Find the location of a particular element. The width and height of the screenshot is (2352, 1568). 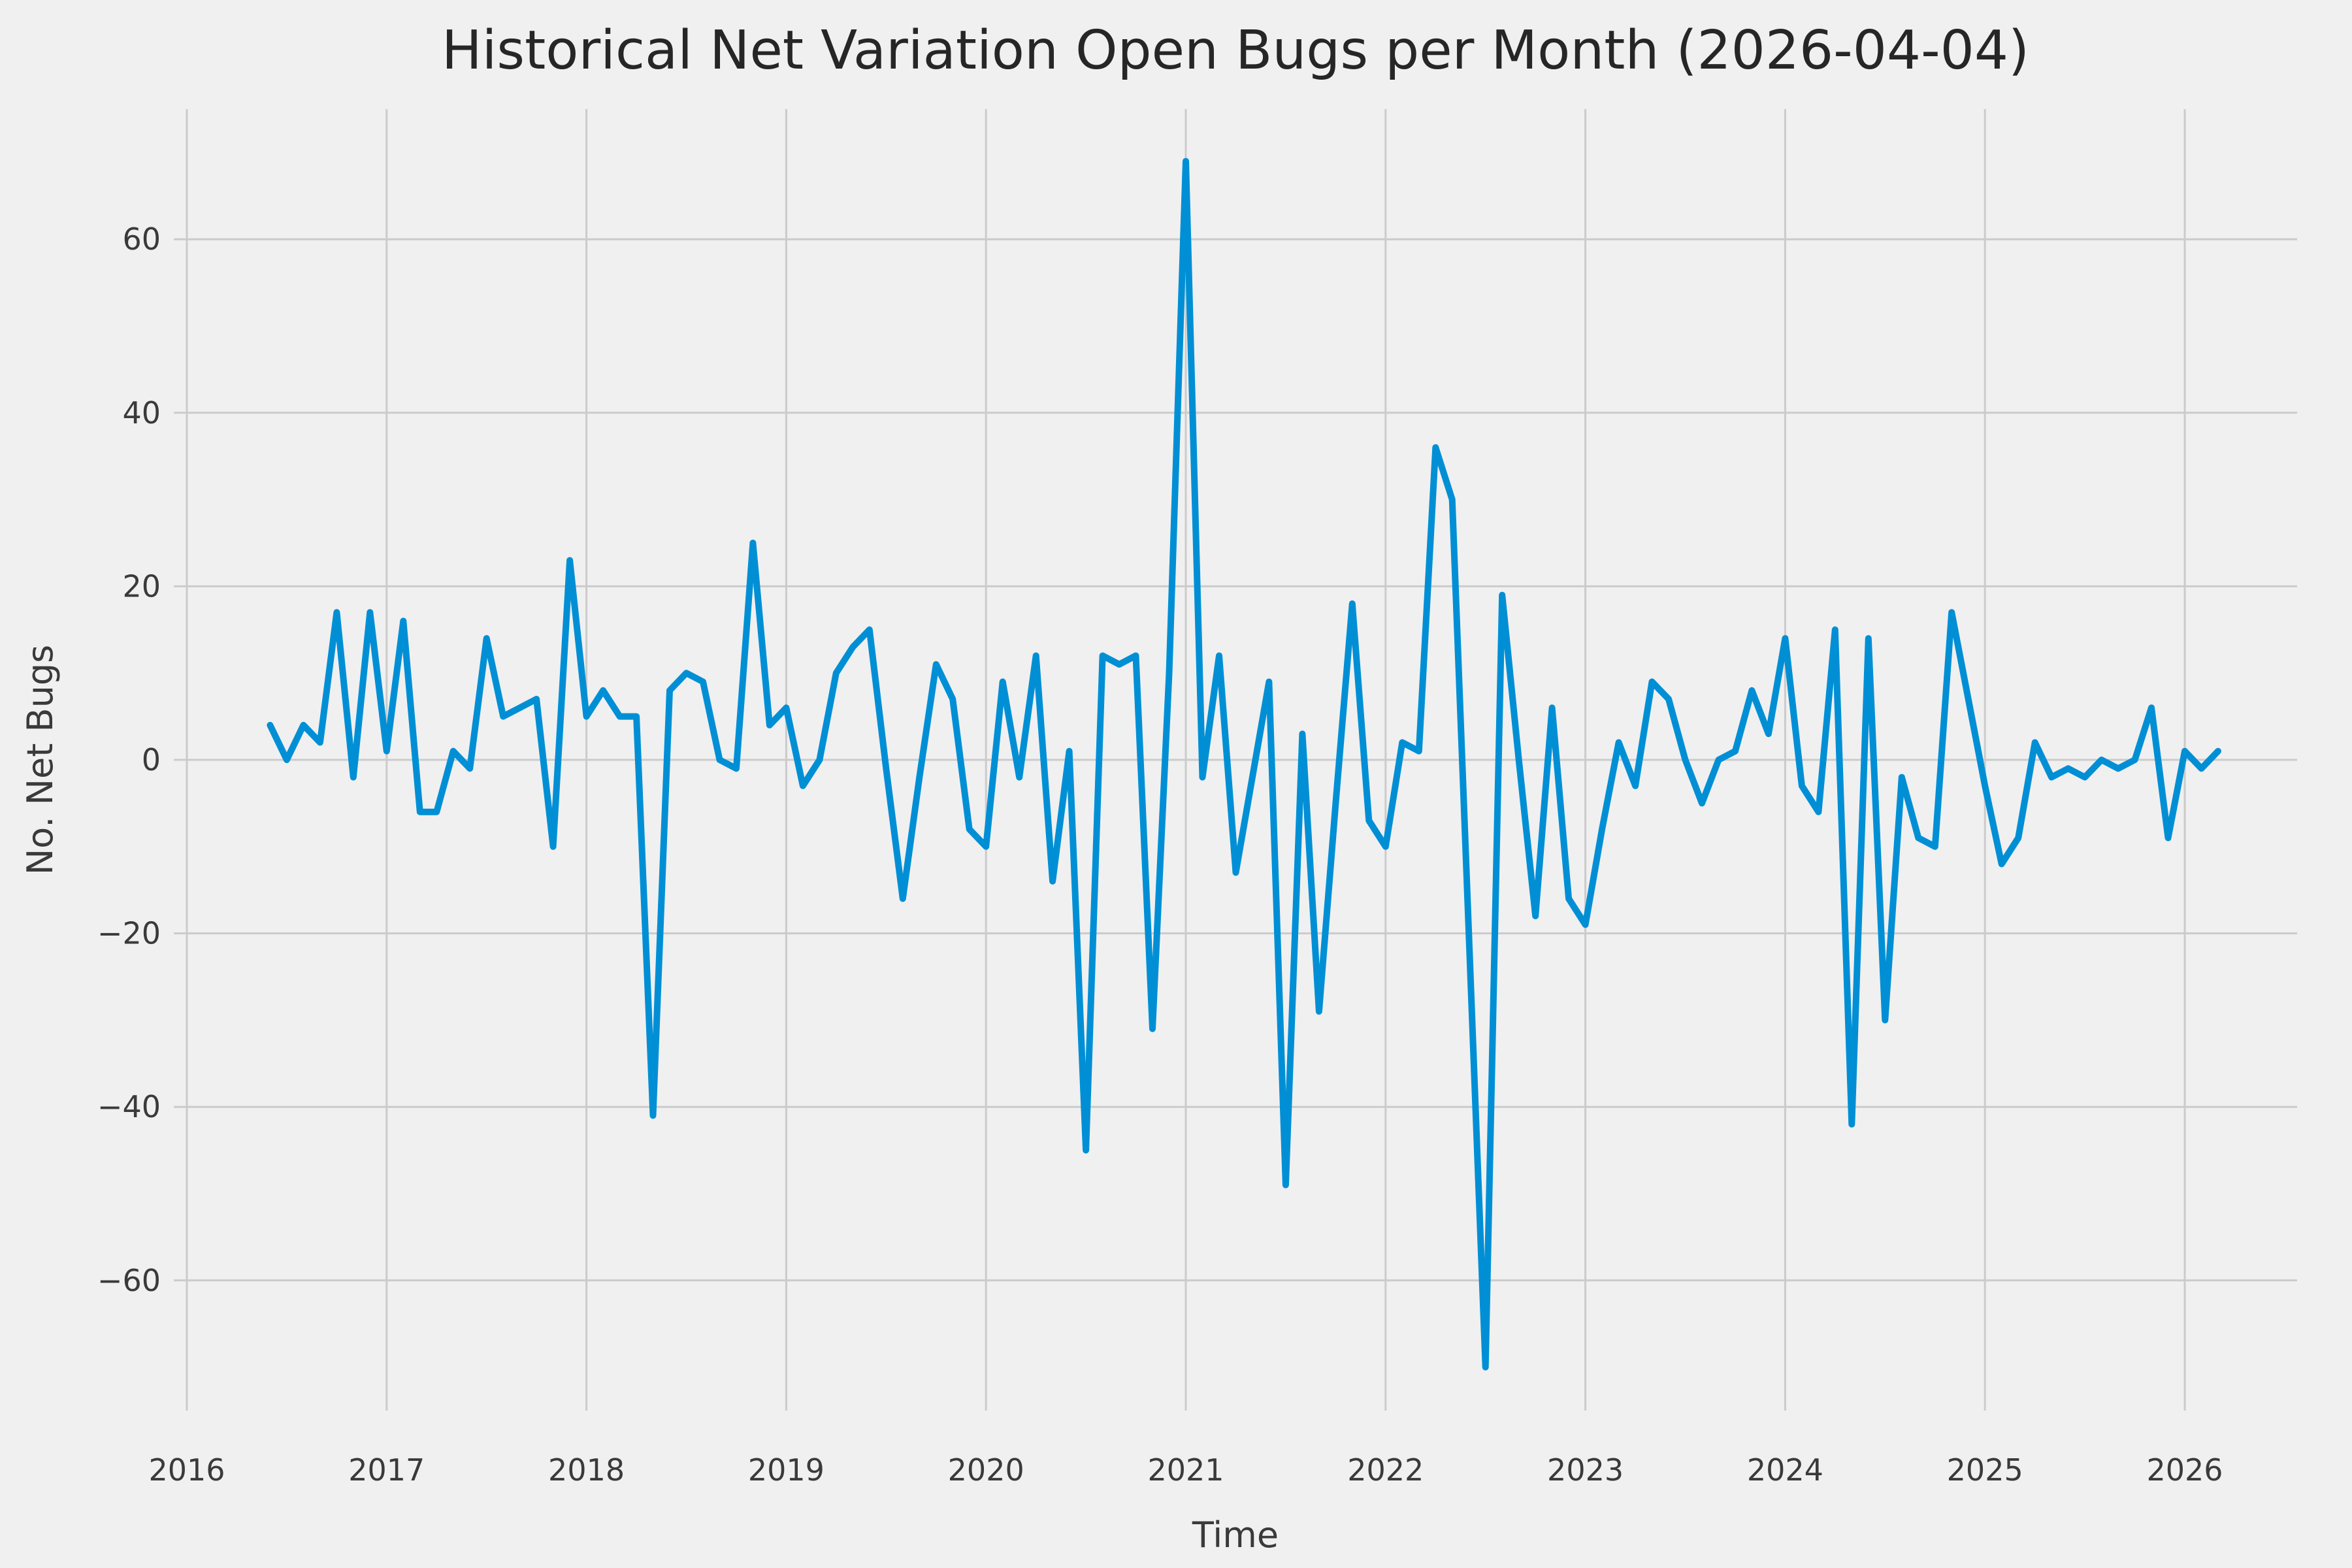

x-tick-label-2019: 2019 is located at coordinates (786, 1470).